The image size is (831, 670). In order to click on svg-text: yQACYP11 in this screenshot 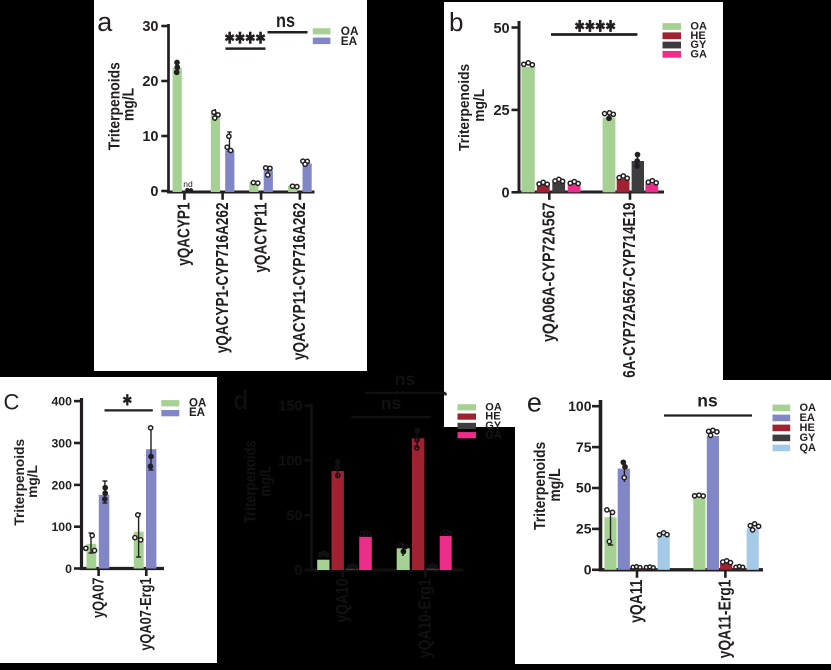, I will do `click(261, 237)`.